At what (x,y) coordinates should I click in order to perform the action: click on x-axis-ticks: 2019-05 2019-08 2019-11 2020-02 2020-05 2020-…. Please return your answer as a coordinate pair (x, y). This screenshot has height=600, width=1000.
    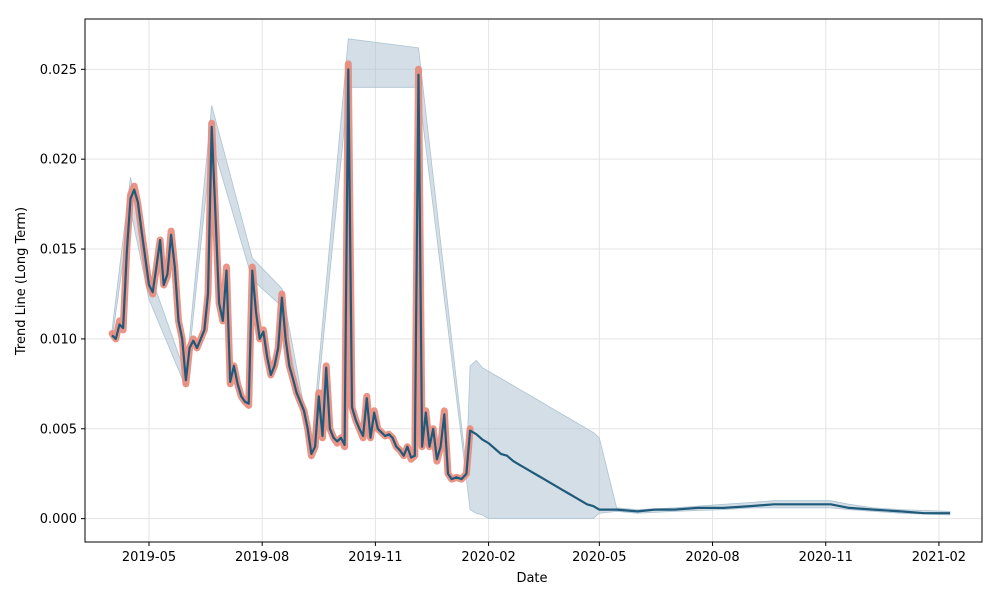
    Looking at the image, I should click on (544, 553).